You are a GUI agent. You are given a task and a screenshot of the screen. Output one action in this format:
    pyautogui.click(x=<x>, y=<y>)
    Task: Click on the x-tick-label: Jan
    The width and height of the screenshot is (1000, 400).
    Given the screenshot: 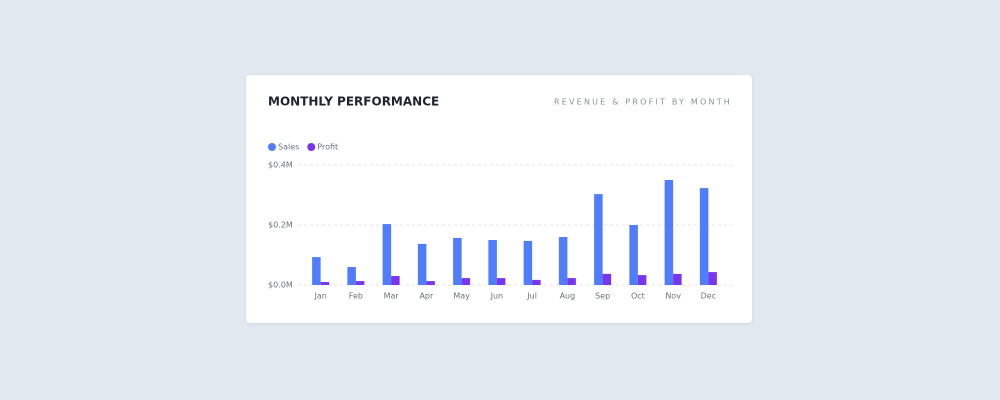 What is the action you would take?
    pyautogui.click(x=319, y=296)
    